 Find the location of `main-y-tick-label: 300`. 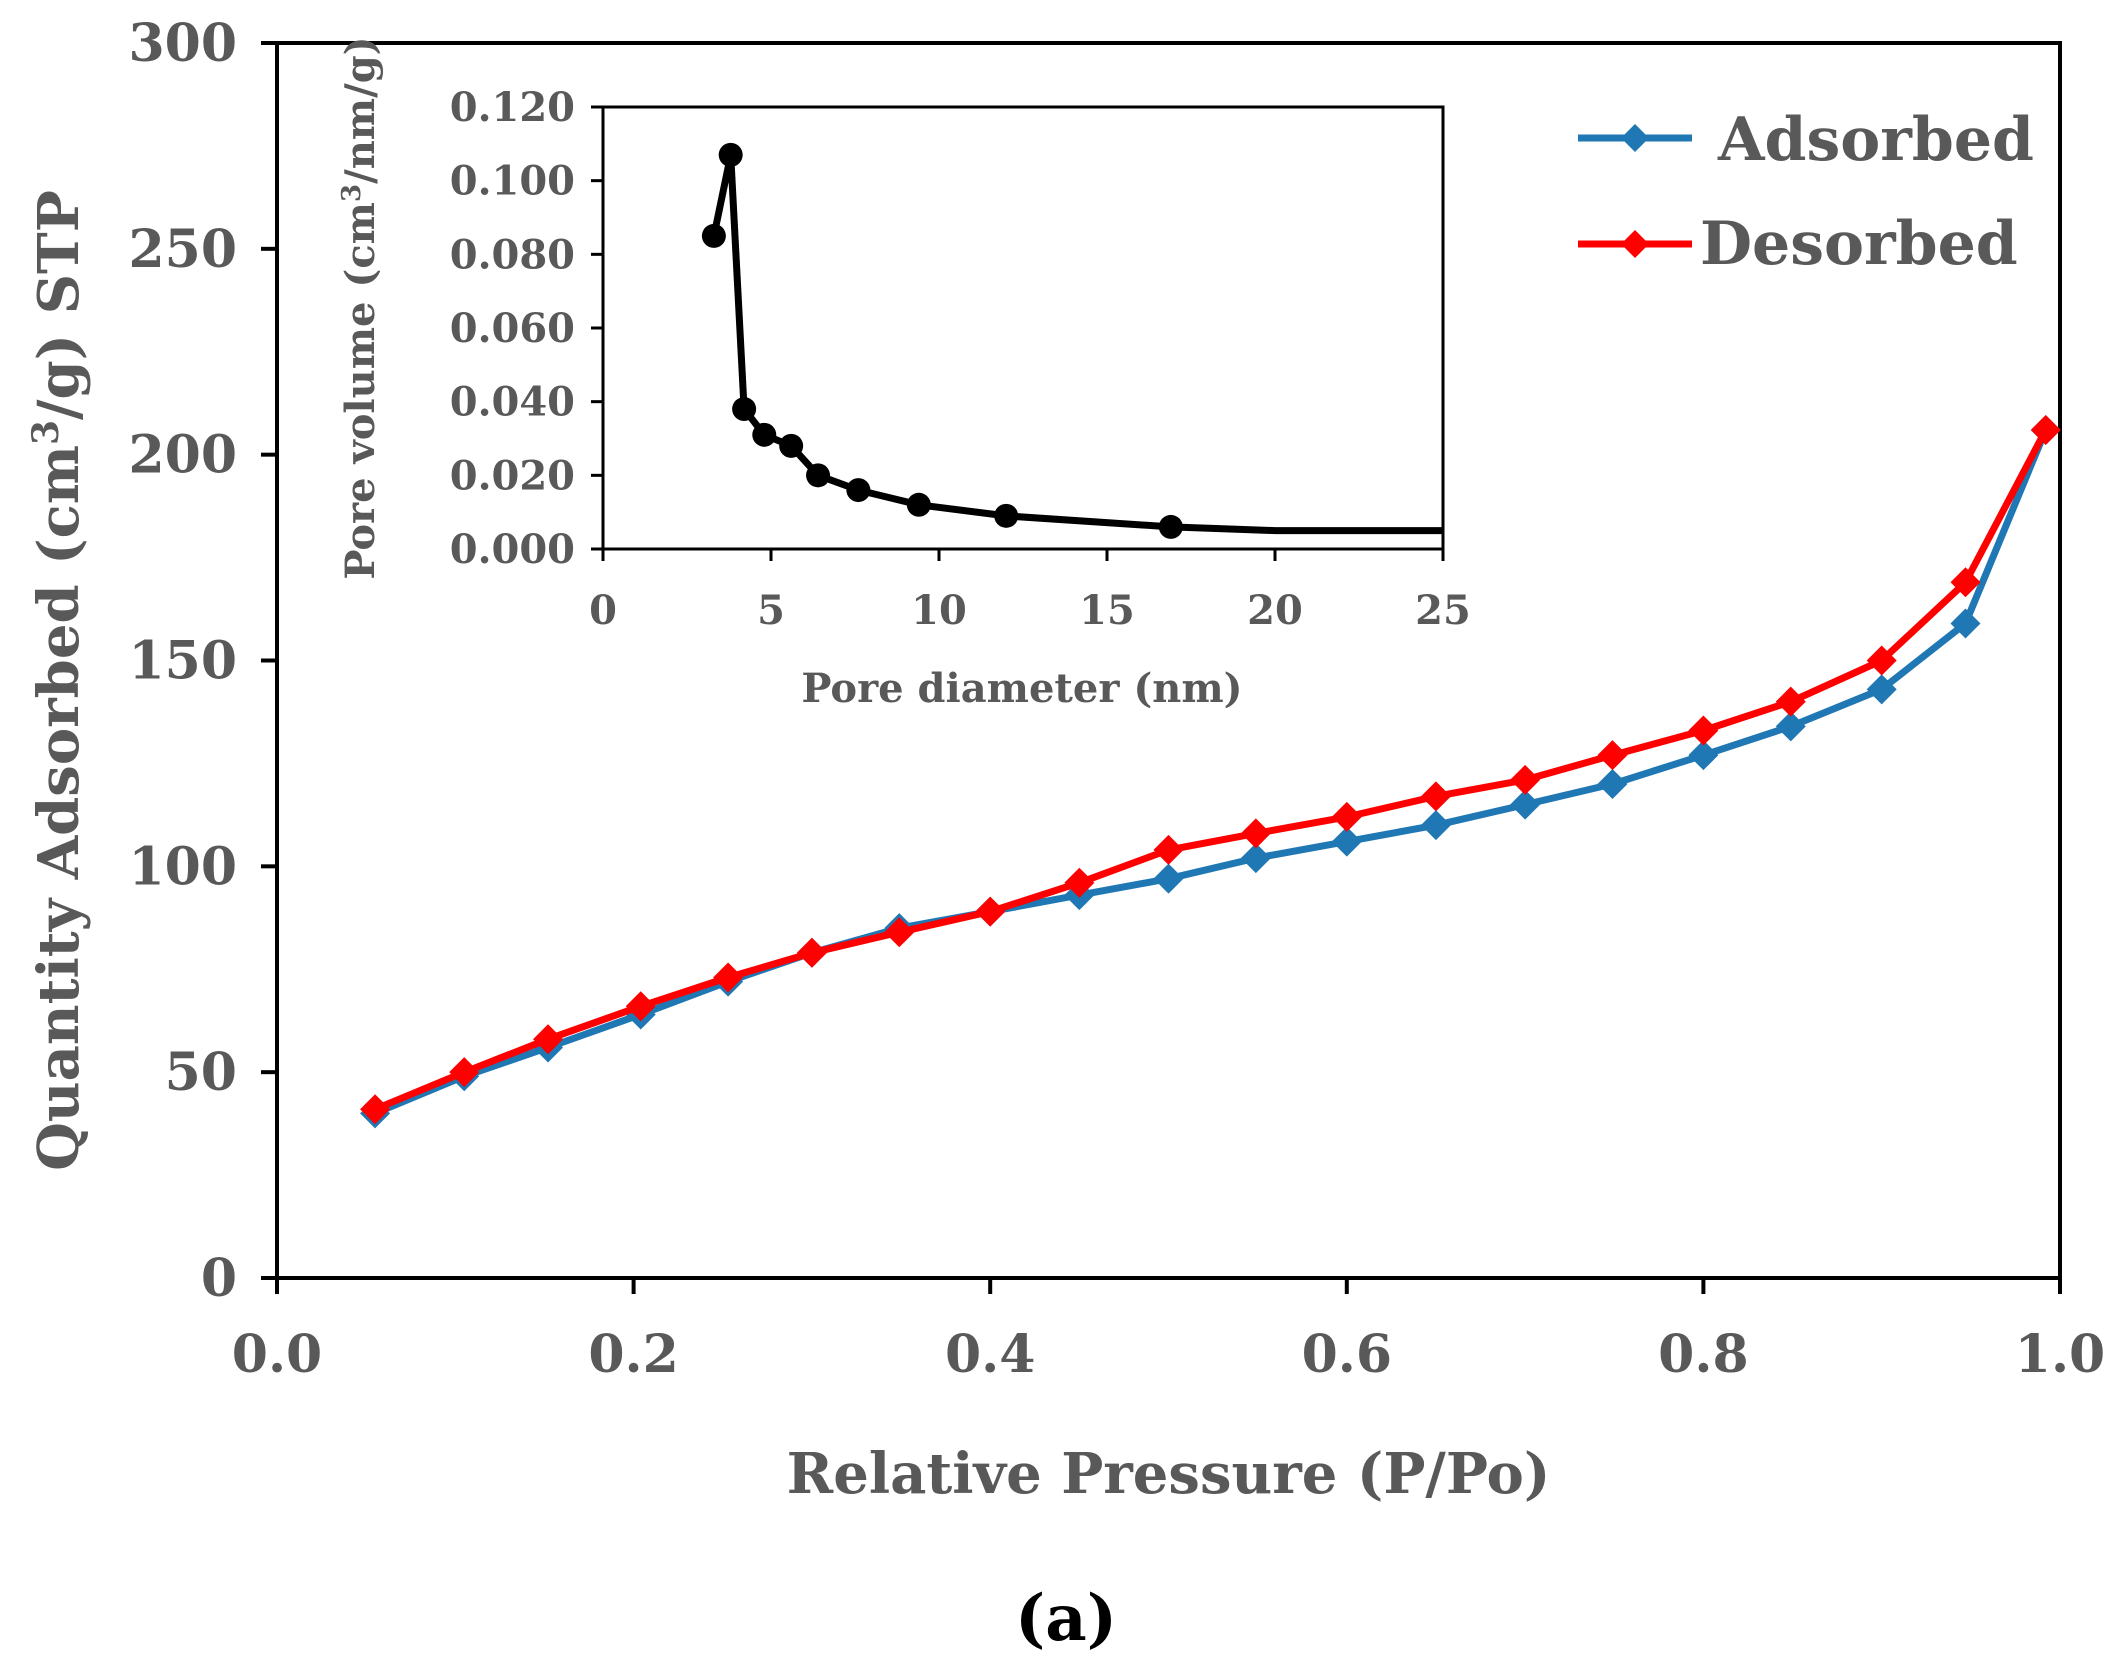

main-y-tick-label: 300 is located at coordinates (182, 43).